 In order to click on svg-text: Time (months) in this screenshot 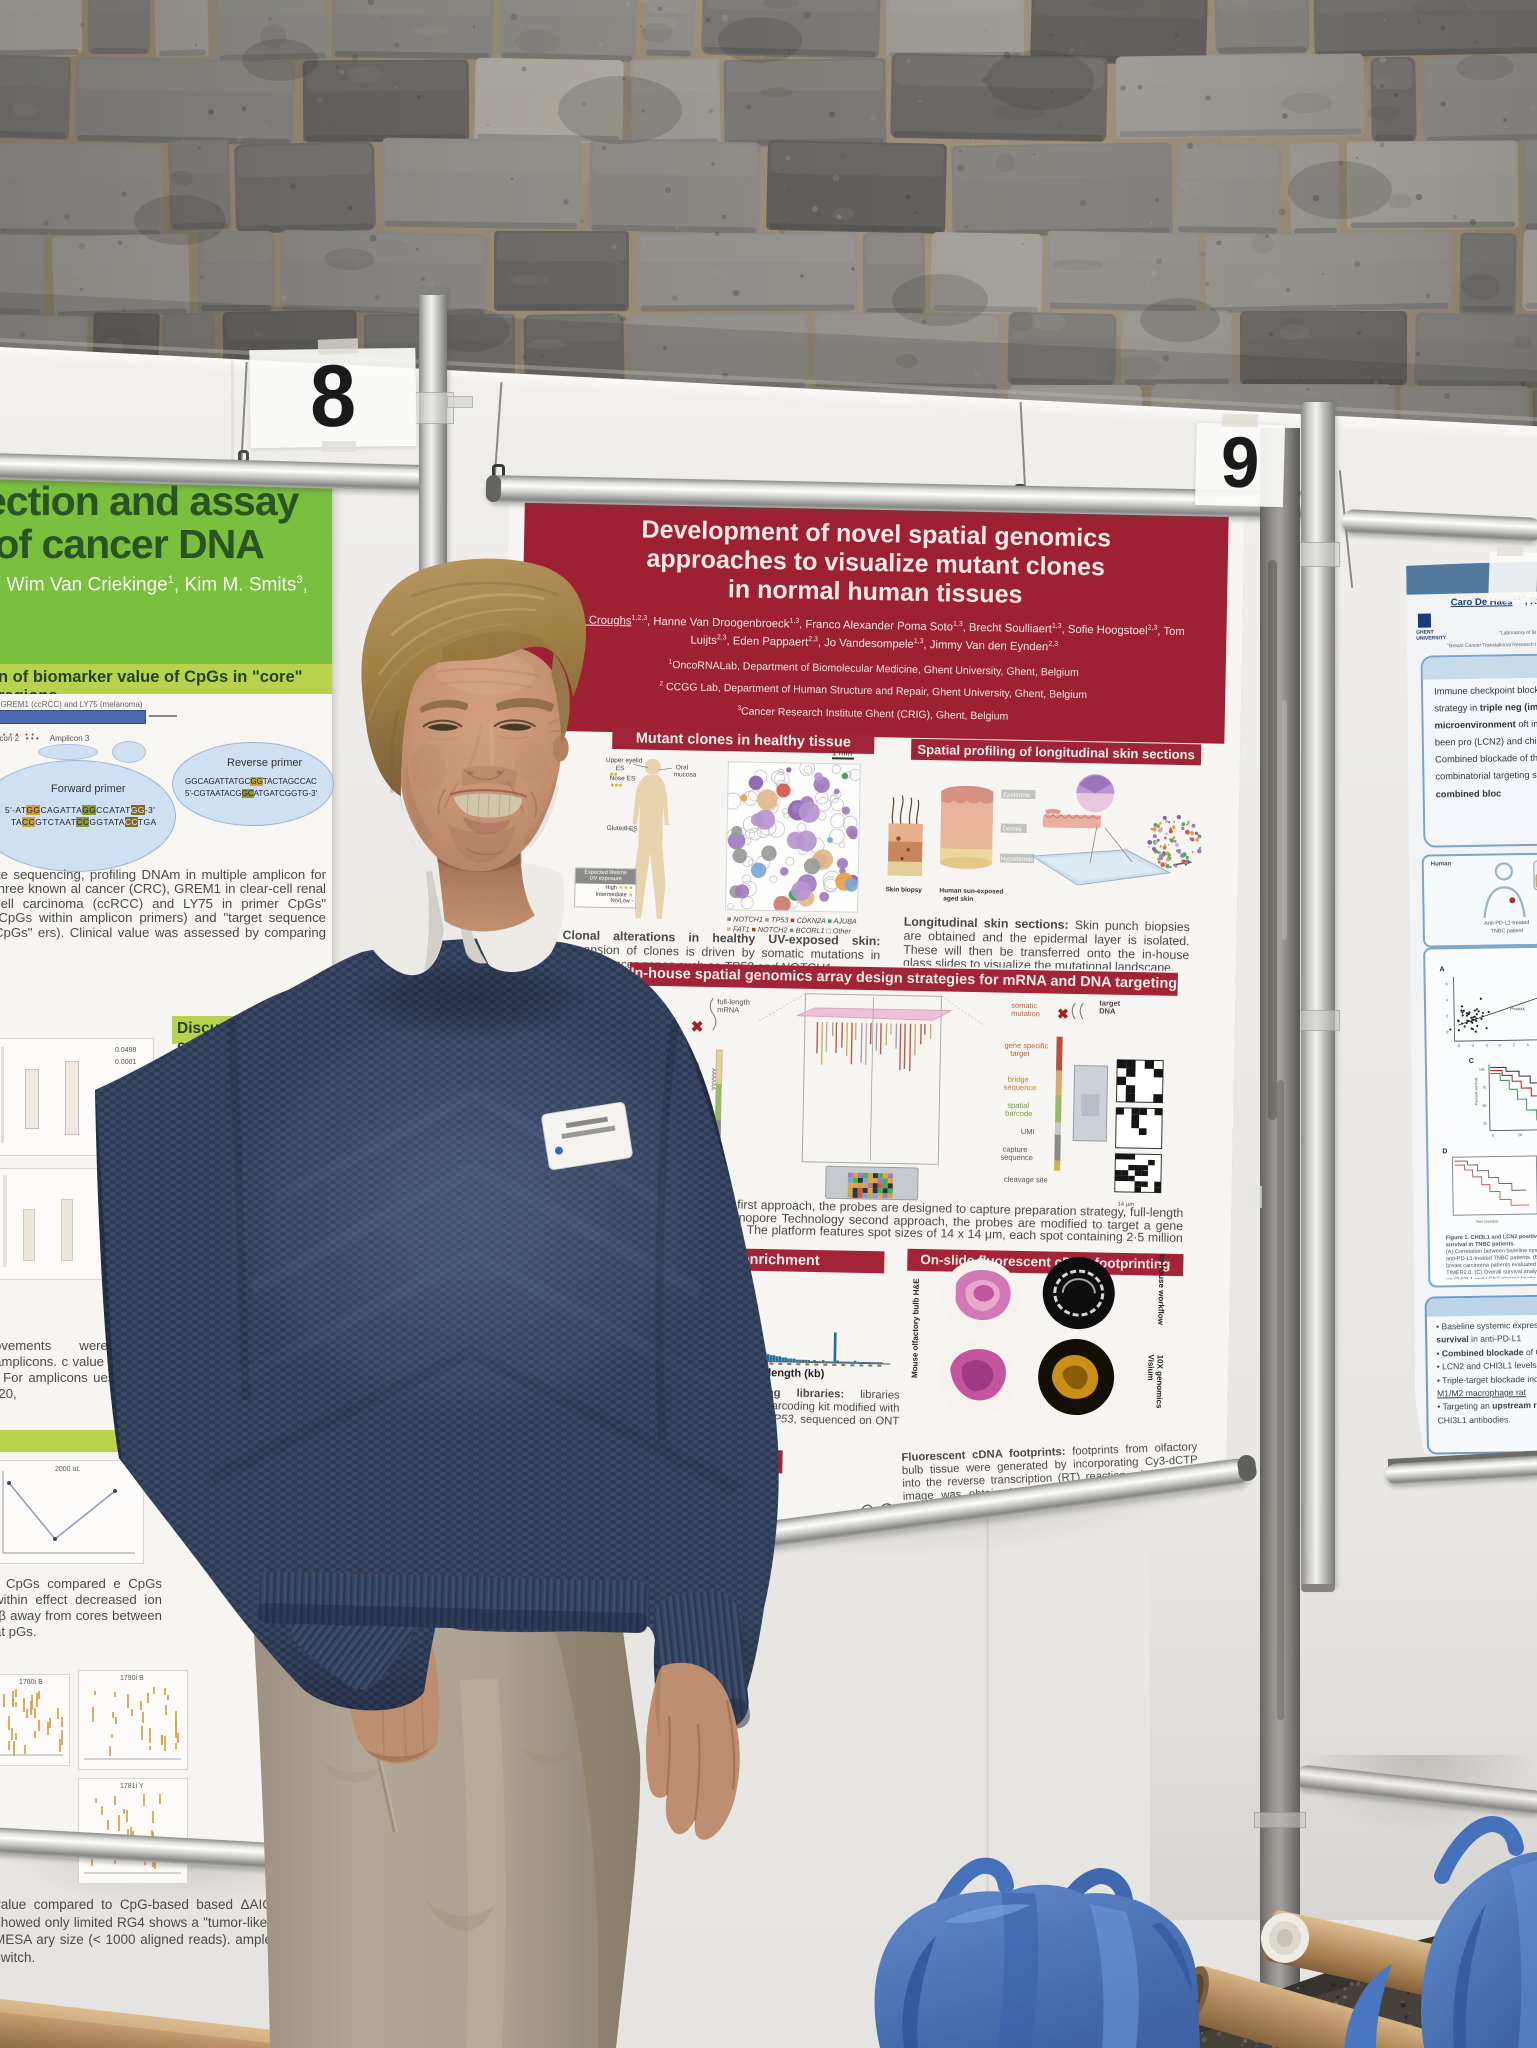, I will do `click(1486, 1222)`.